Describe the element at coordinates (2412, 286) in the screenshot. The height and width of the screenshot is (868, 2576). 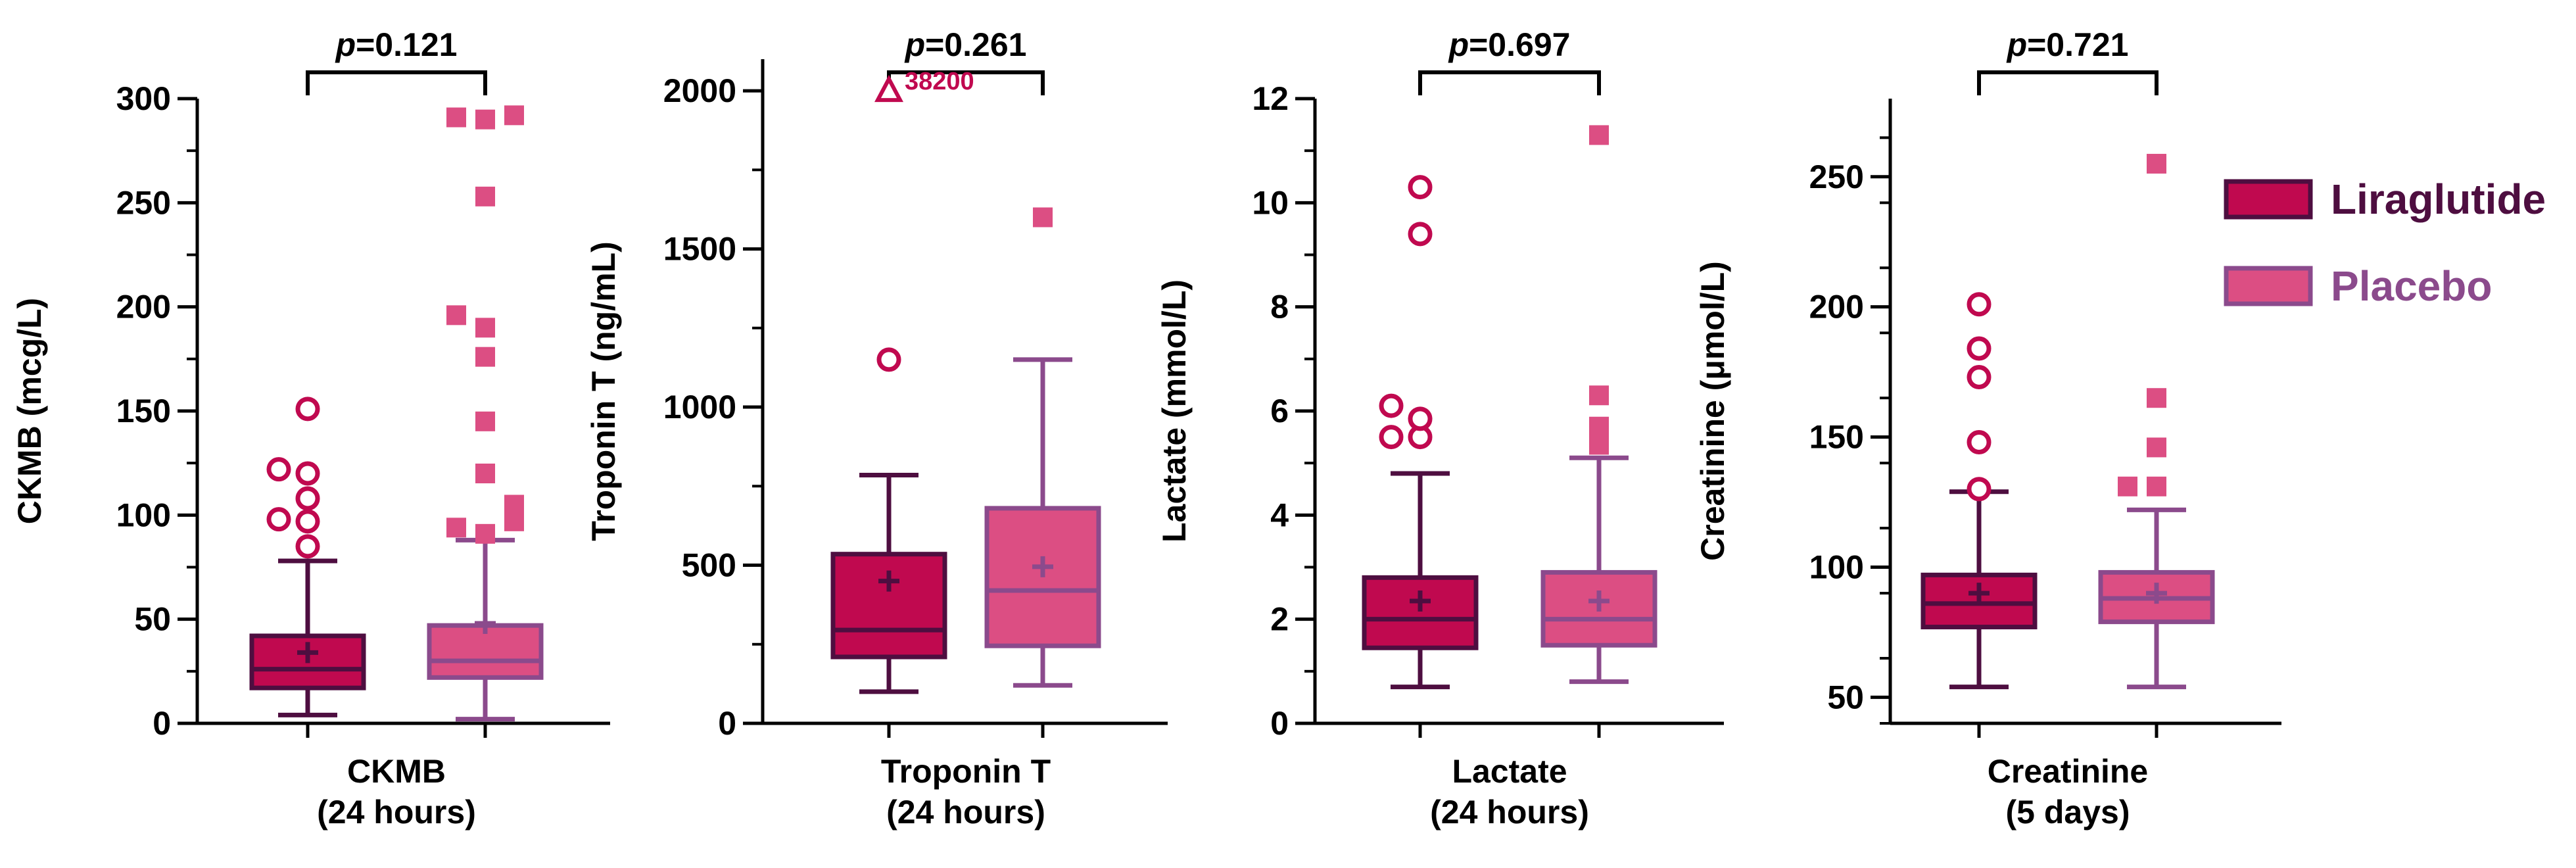
I see `legend-label: Placebo` at that location.